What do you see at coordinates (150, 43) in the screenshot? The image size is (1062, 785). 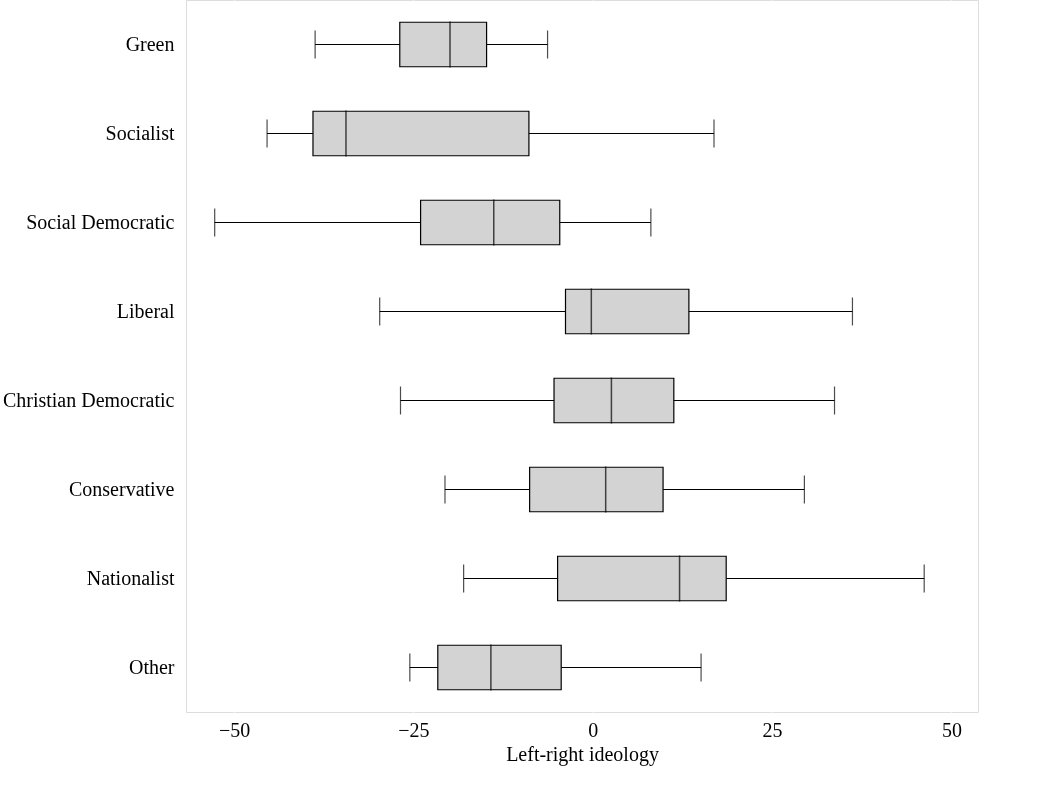 I see `y-tick-label: Green` at bounding box center [150, 43].